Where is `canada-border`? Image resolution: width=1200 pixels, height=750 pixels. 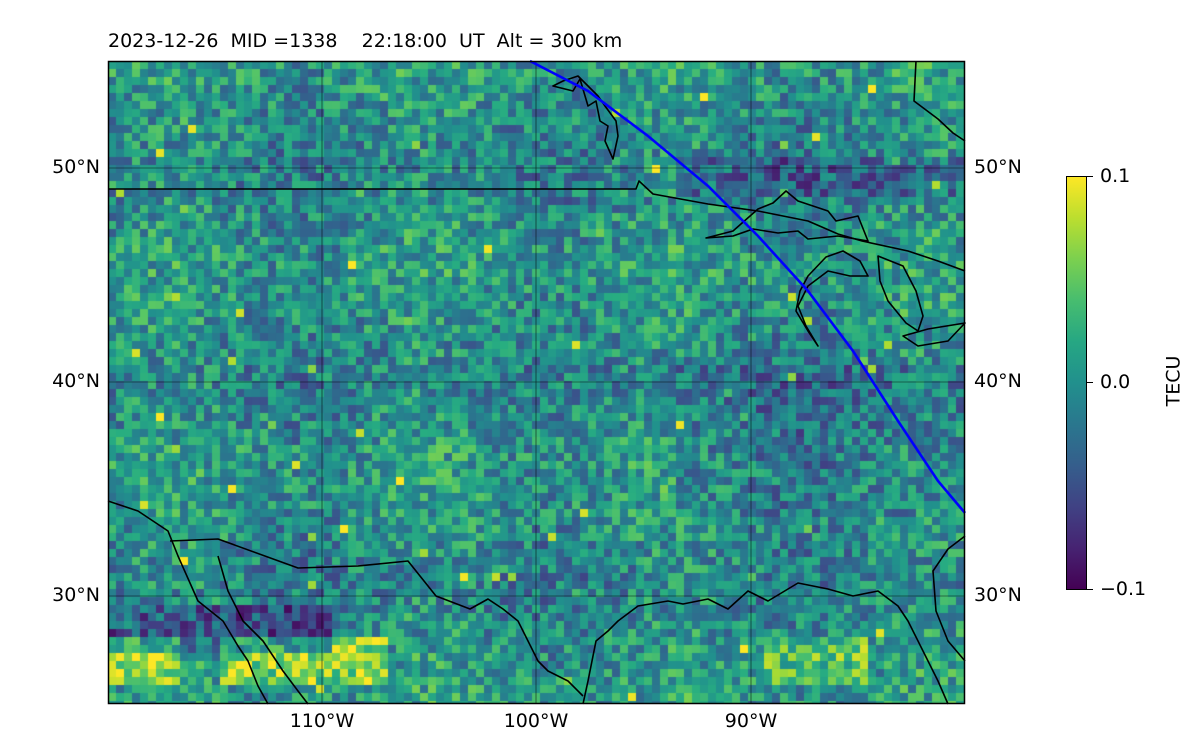
canada-border is located at coordinates (537, 226).